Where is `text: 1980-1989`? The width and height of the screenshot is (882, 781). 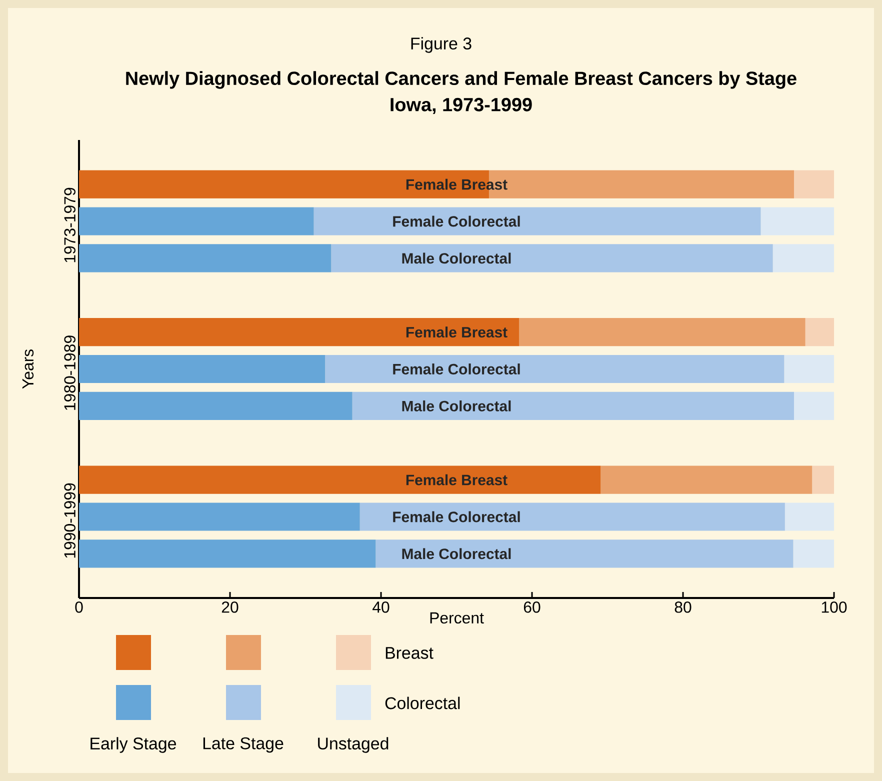
text: 1980-1989 is located at coordinates (70, 373).